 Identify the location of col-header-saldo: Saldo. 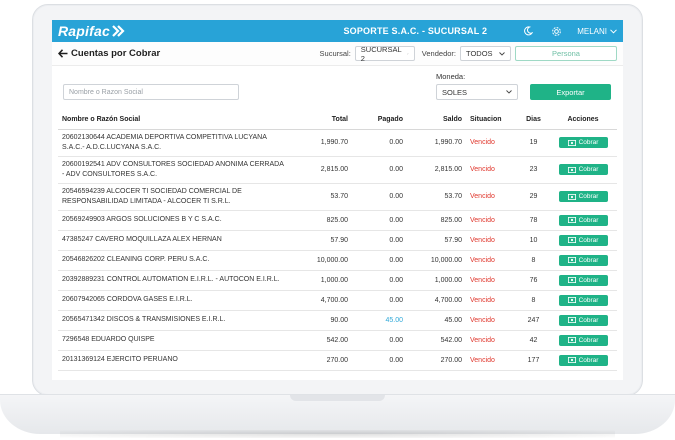
(436, 120).